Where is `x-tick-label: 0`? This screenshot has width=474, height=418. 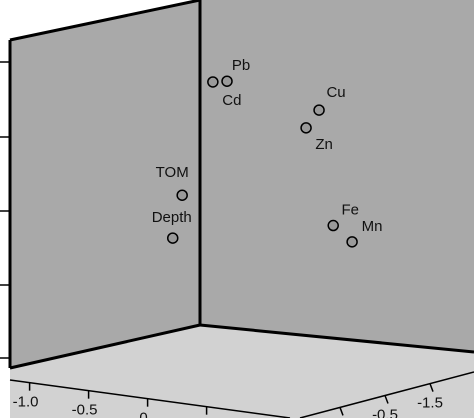
x-tick-label: 0 is located at coordinates (143, 414).